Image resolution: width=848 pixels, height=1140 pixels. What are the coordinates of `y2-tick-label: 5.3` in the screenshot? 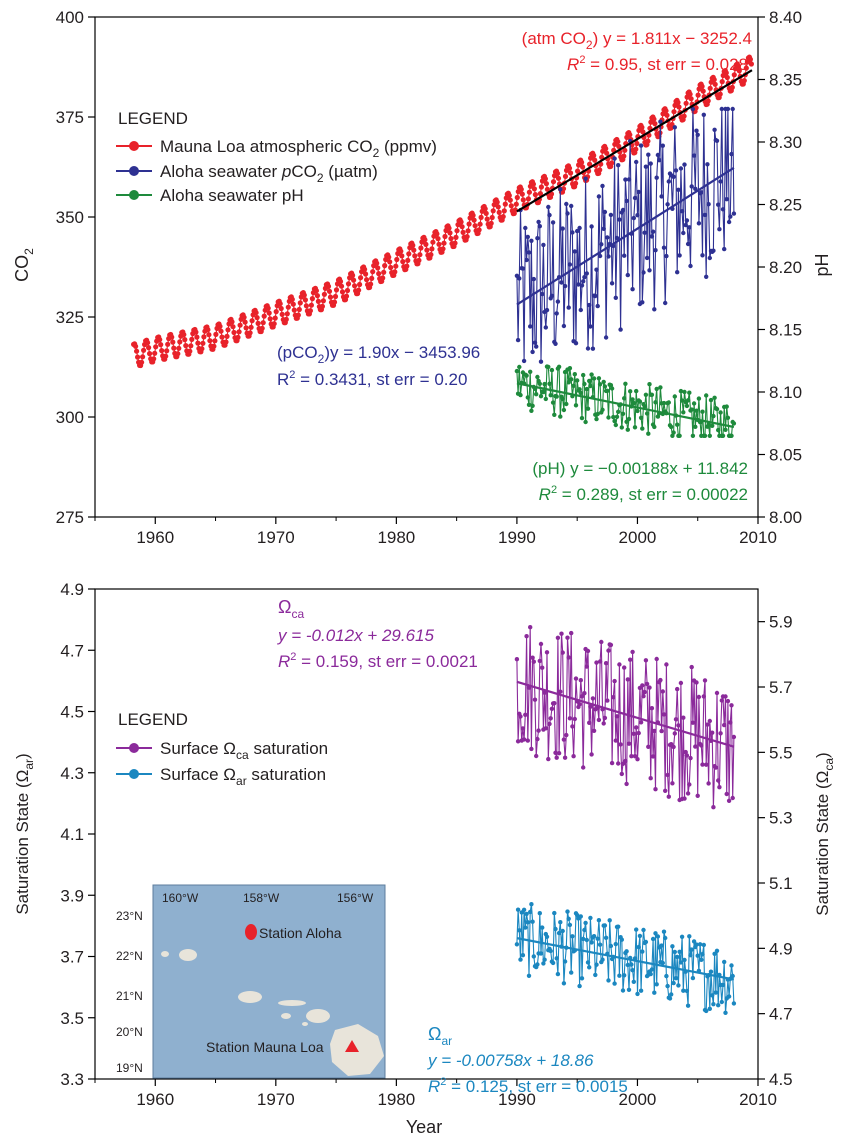 It's located at (781, 818).